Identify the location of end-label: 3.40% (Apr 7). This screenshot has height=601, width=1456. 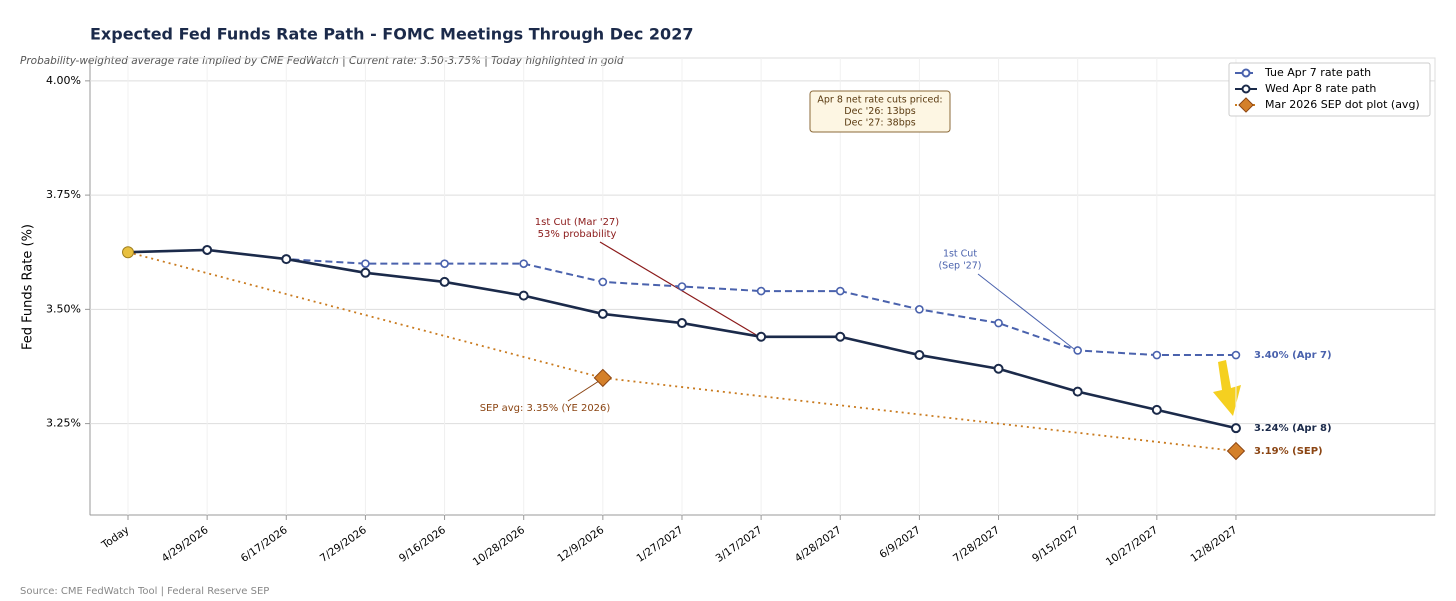
(1293, 355).